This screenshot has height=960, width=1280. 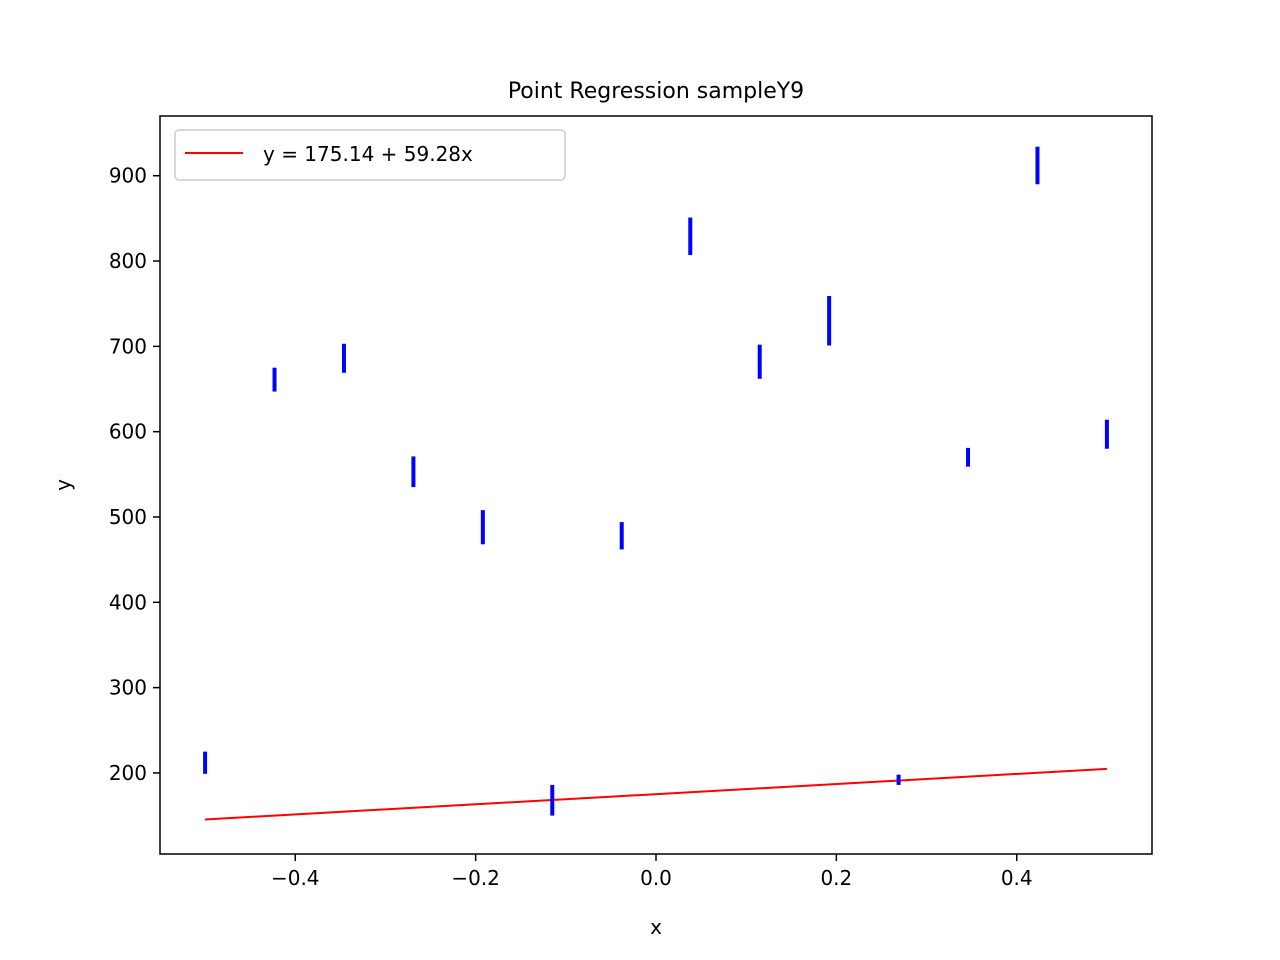 What do you see at coordinates (128, 346) in the screenshot?
I see `y-tick-label: 700` at bounding box center [128, 346].